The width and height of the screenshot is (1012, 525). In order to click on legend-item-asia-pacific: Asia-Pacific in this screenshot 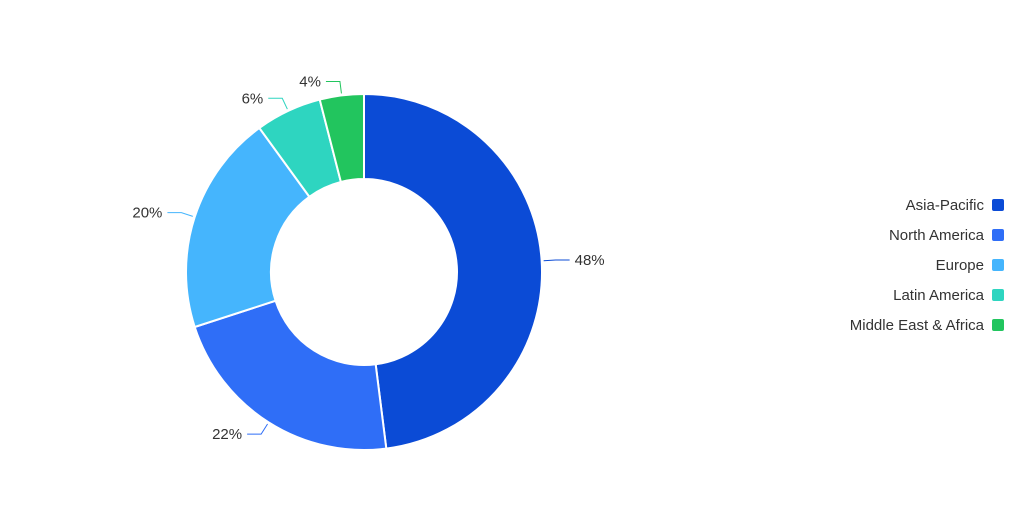, I will do `click(927, 205)`.